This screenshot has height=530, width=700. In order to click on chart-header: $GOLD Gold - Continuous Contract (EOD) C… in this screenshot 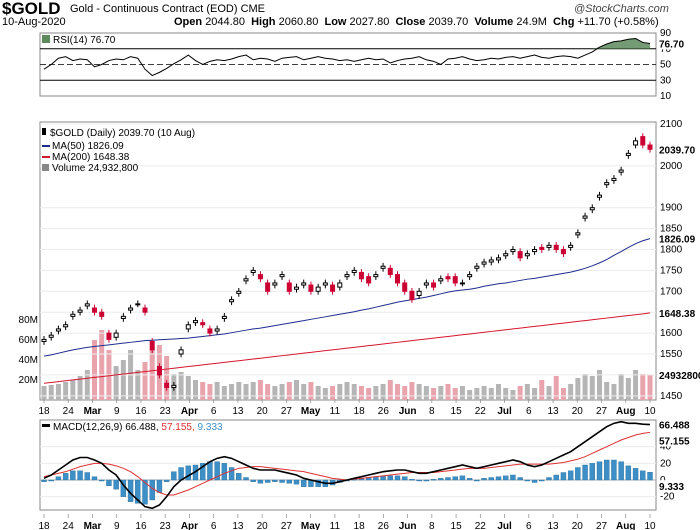, I will do `click(350, 15)`.